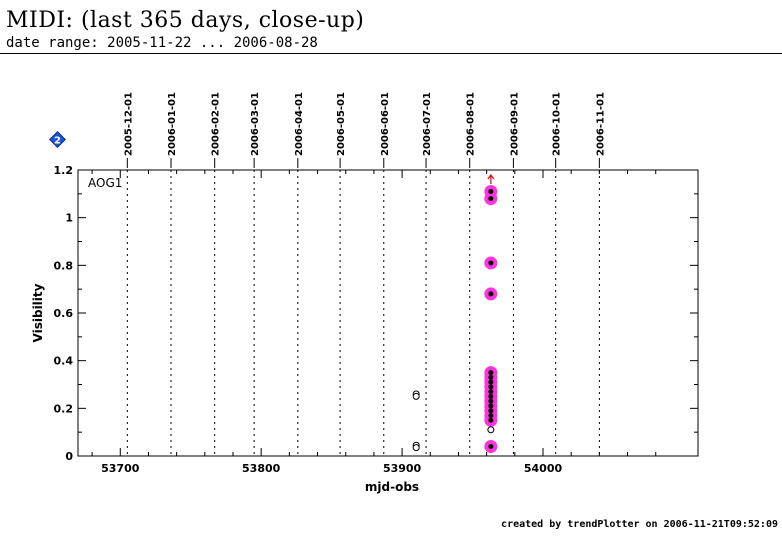  I want to click on y-tick-label: 0.6, so click(64, 313).